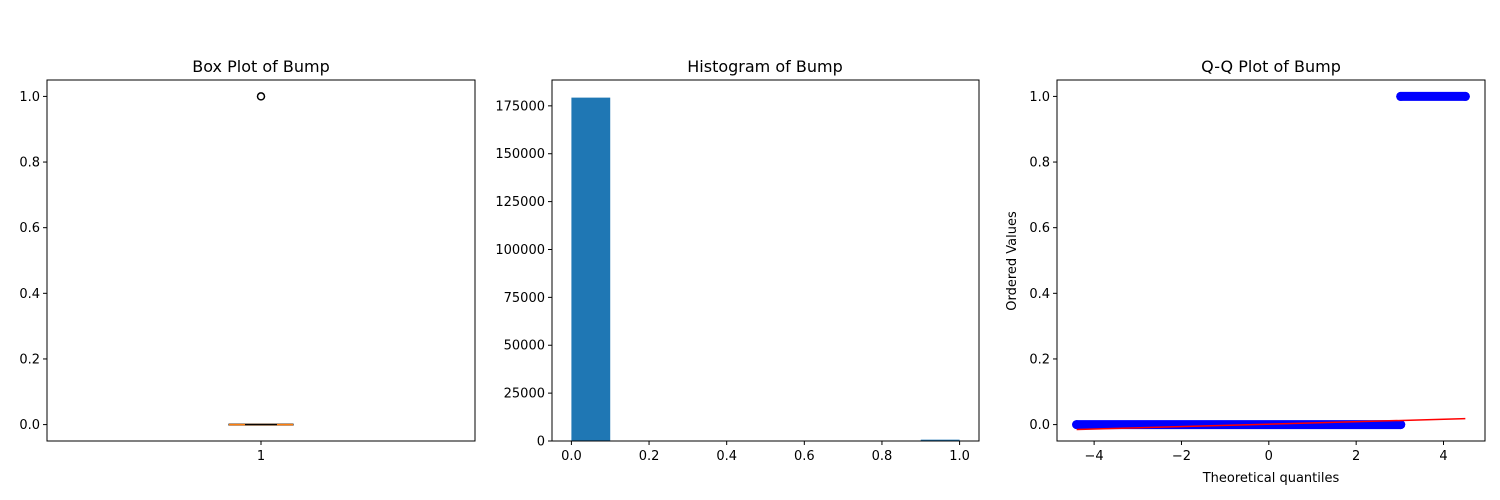 Image resolution: width=1500 pixels, height=500 pixels. I want to click on qq-plot-ytick-label: 0.2, so click(1039, 359).